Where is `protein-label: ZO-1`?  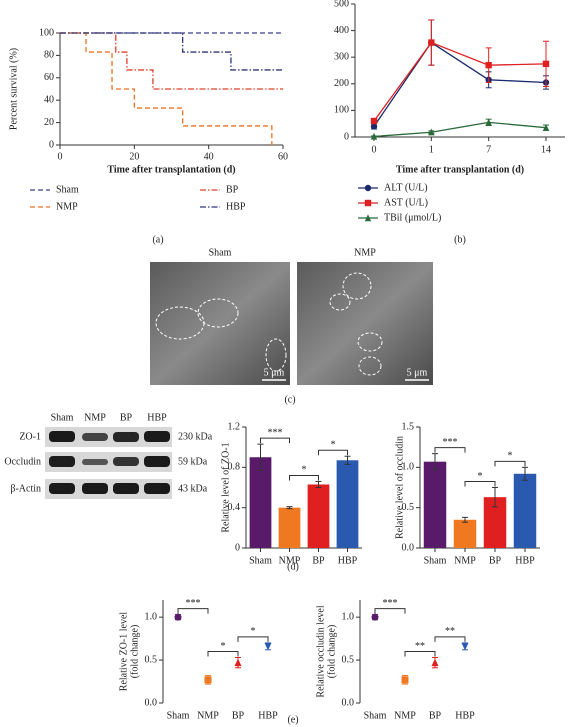 protein-label: ZO-1 is located at coordinates (30, 436).